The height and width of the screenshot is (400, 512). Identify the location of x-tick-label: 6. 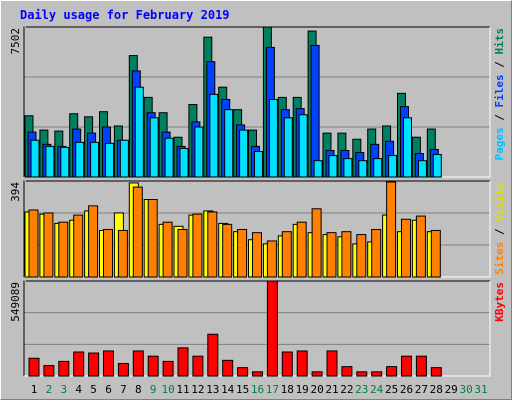
(108, 389).